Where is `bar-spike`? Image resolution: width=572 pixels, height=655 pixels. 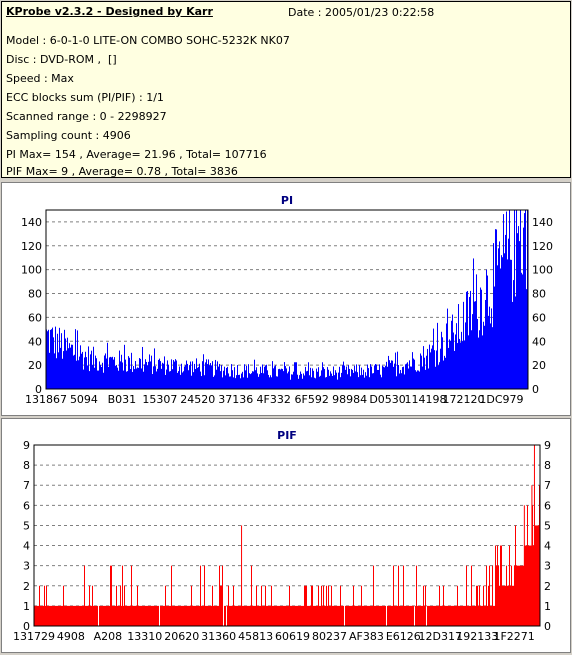
bar-spike is located at coordinates (534, 535).